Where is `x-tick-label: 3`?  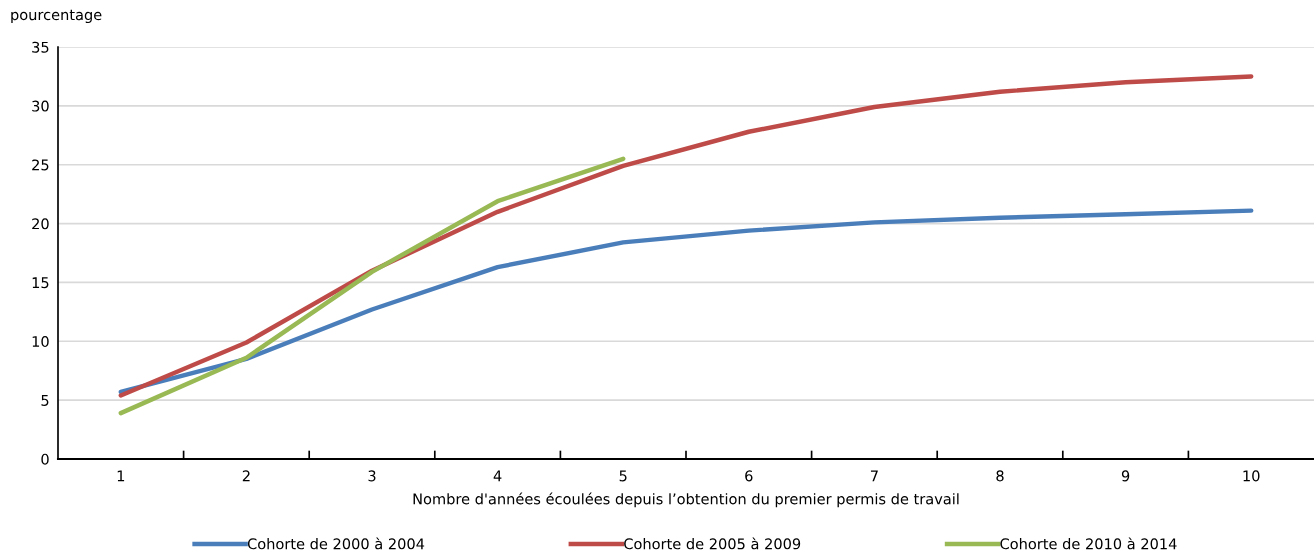 x-tick-label: 3 is located at coordinates (372, 476).